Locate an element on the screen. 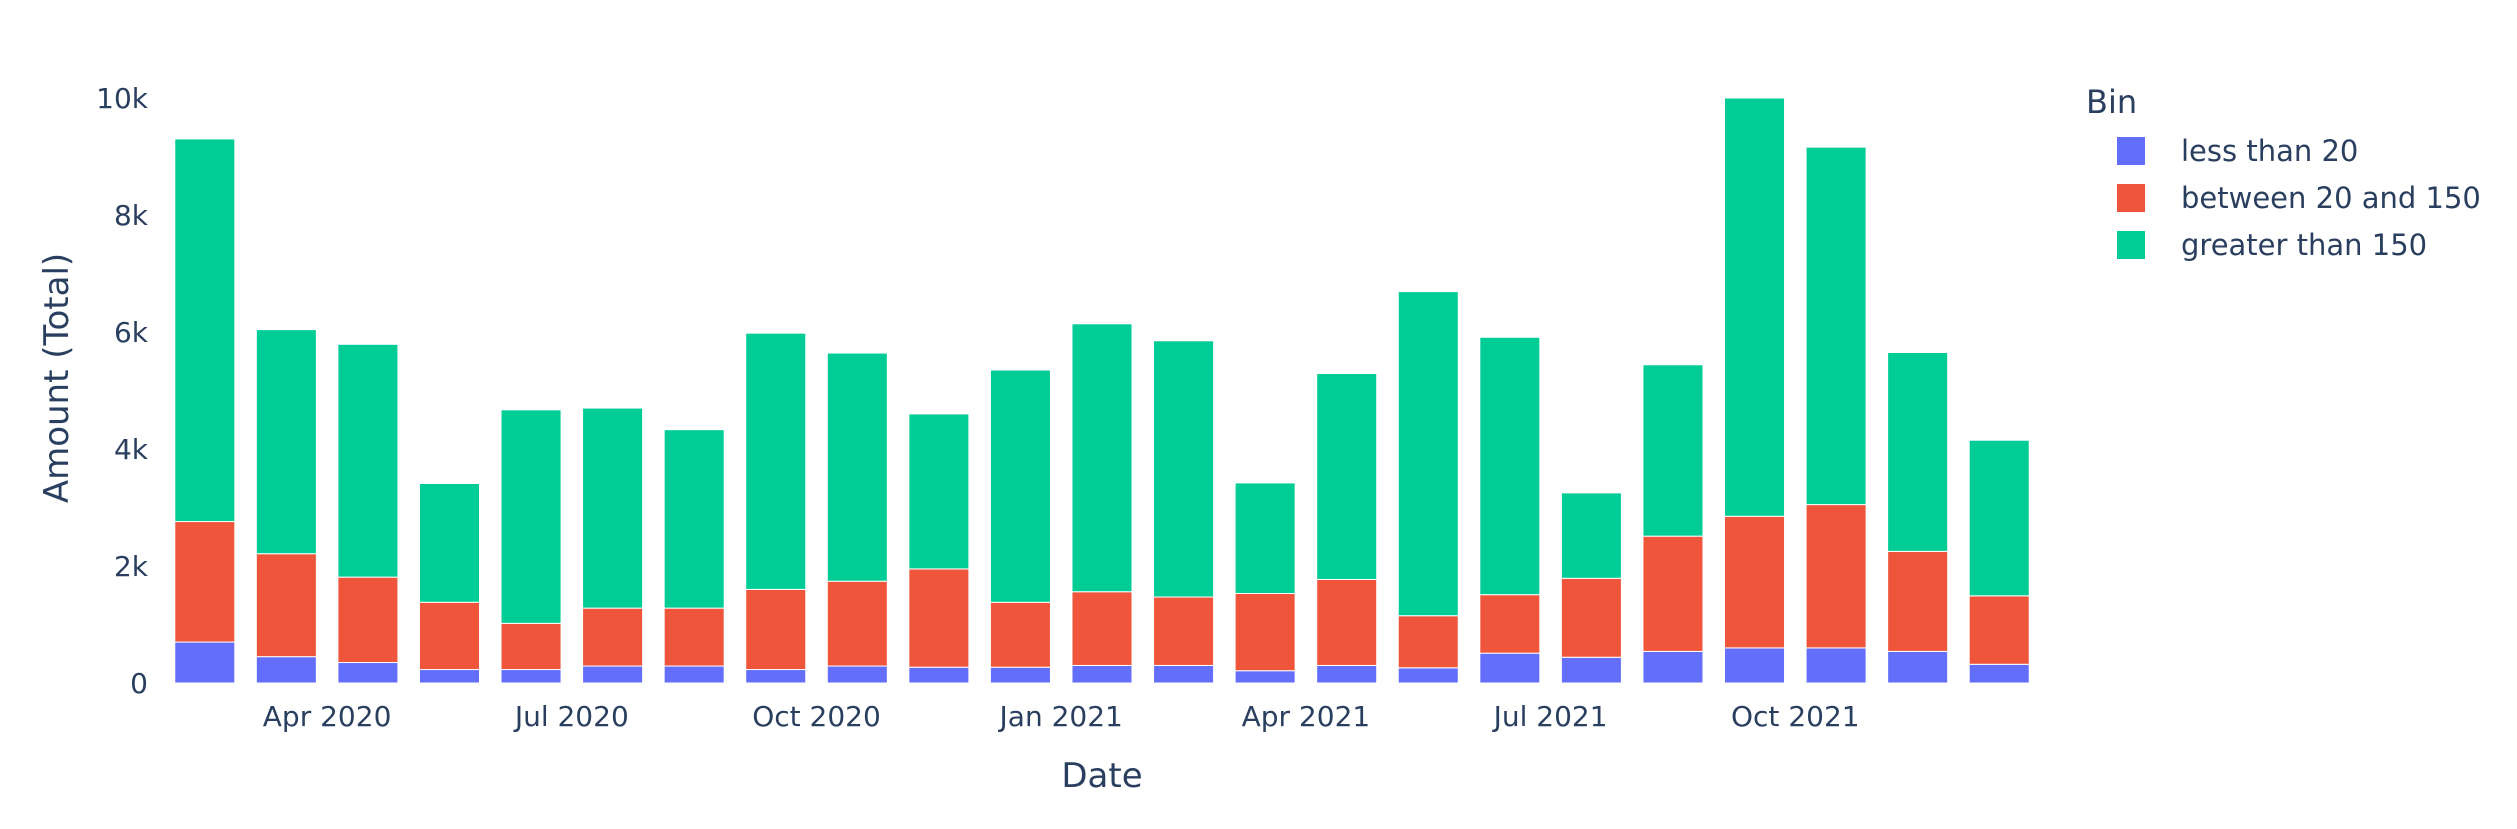 This screenshot has height=829, width=2517. legend-label: less than 20 is located at coordinates (2269, 151).